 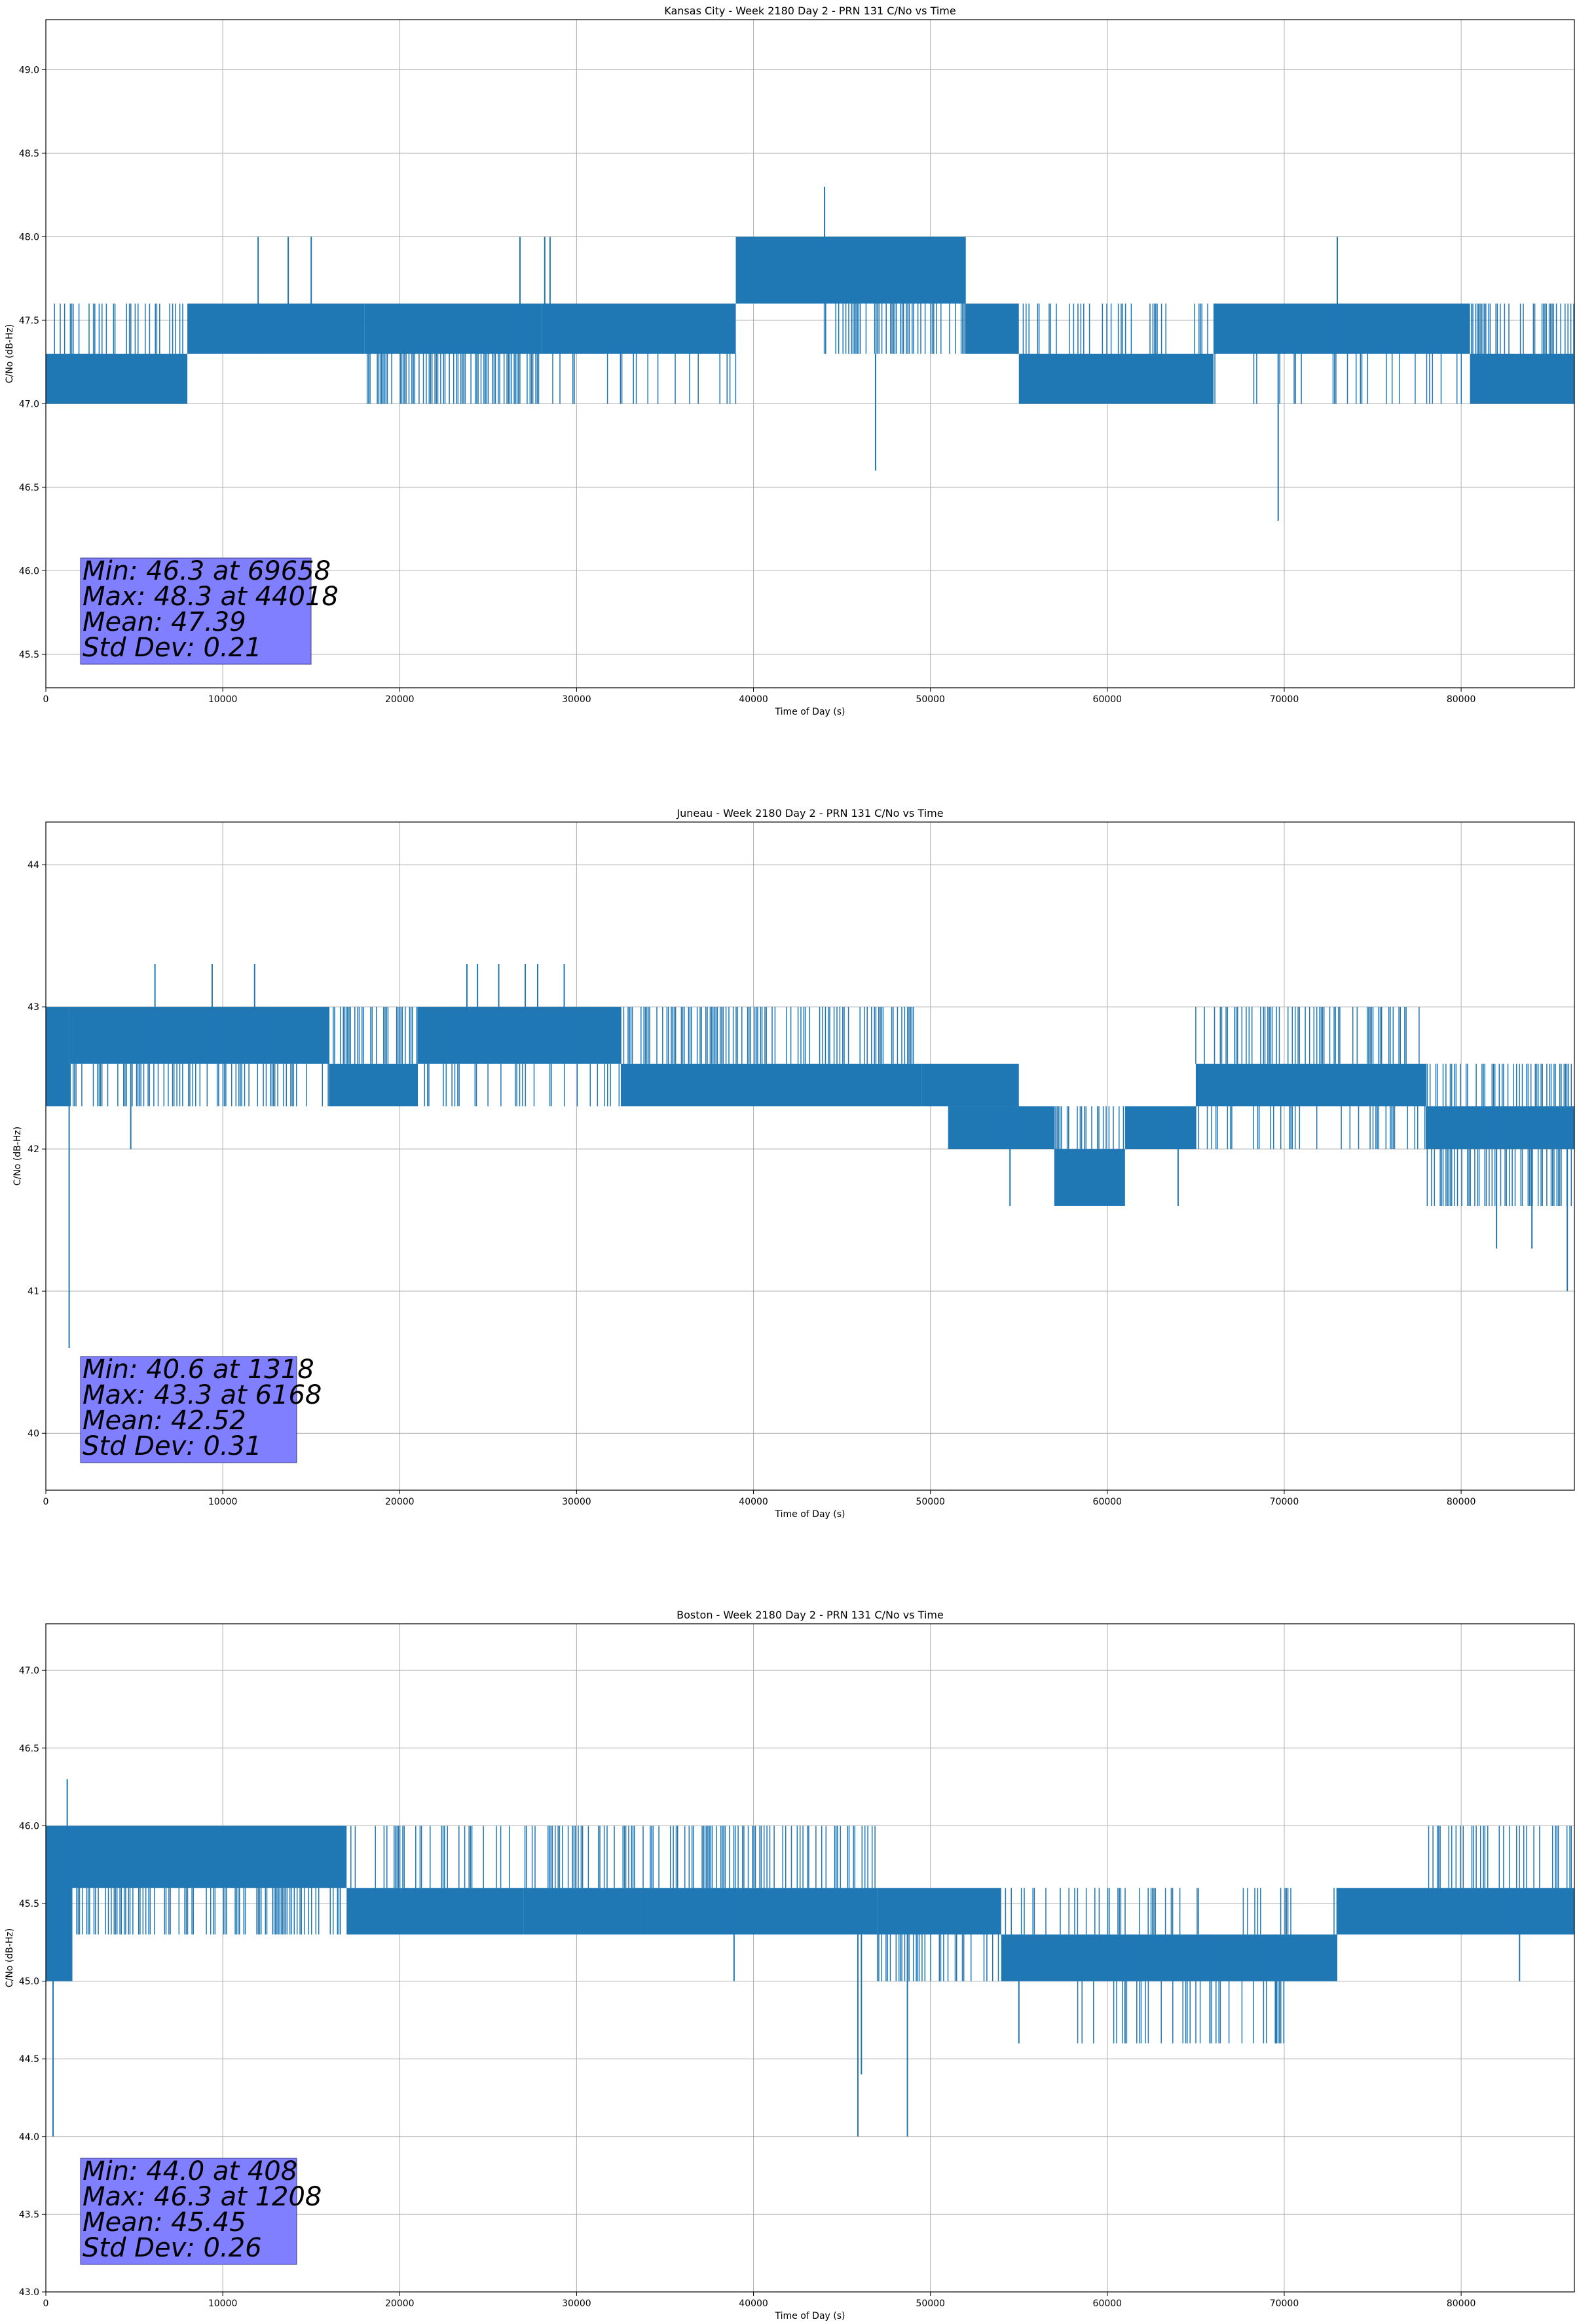 What do you see at coordinates (172, 2248) in the screenshot?
I see `stats-std-dev: Std Dev: 0.26` at bounding box center [172, 2248].